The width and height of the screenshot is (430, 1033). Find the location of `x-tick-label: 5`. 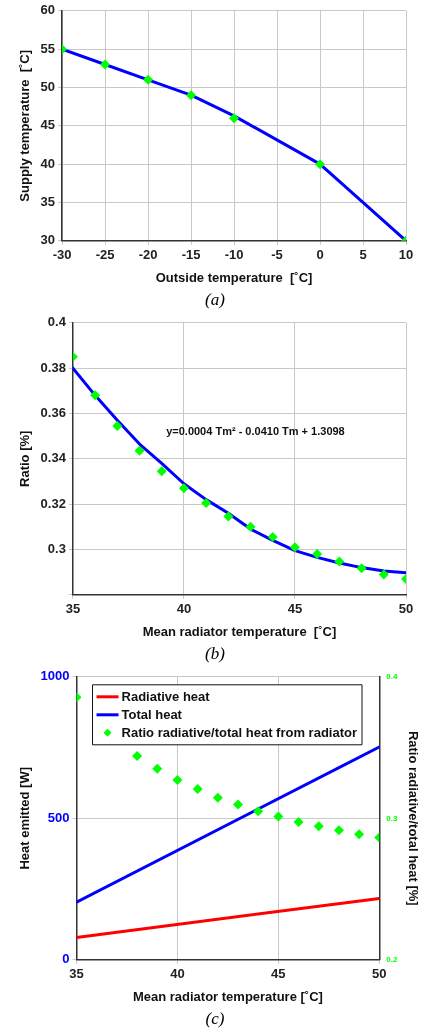

x-tick-label: 5 is located at coordinates (363, 255).